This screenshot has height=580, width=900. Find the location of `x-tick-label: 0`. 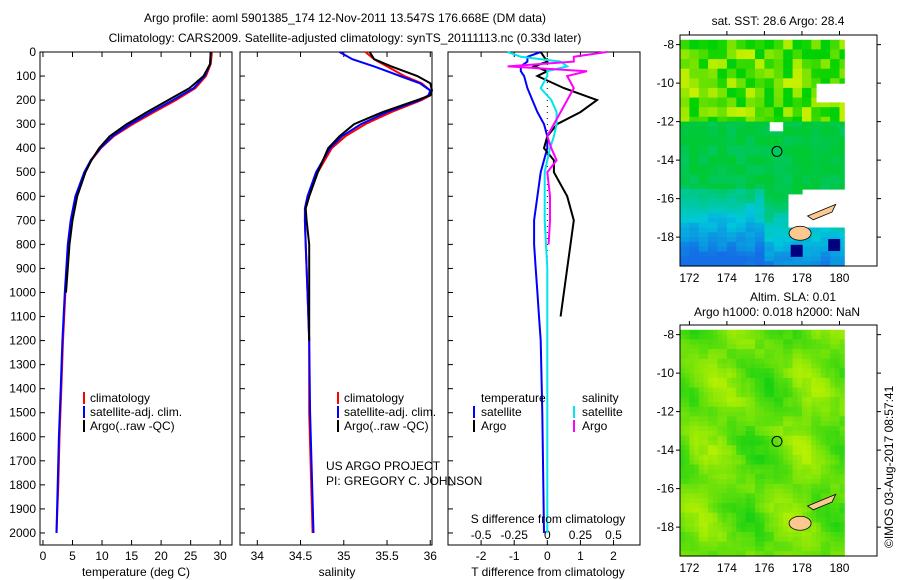

x-tick-label: 0 is located at coordinates (547, 556).